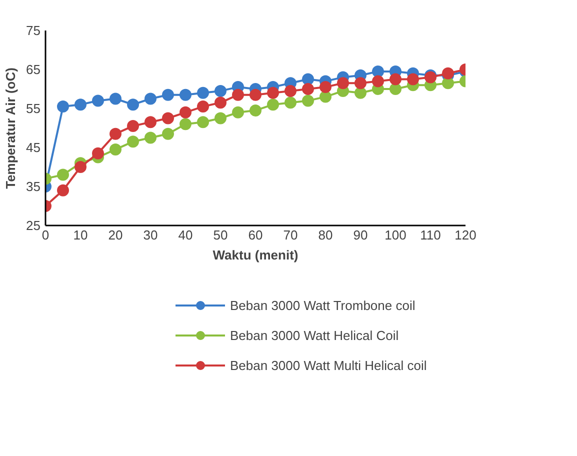  I want to click on legend-label: Beban 3000 Watt Trombone coil, so click(323, 305).